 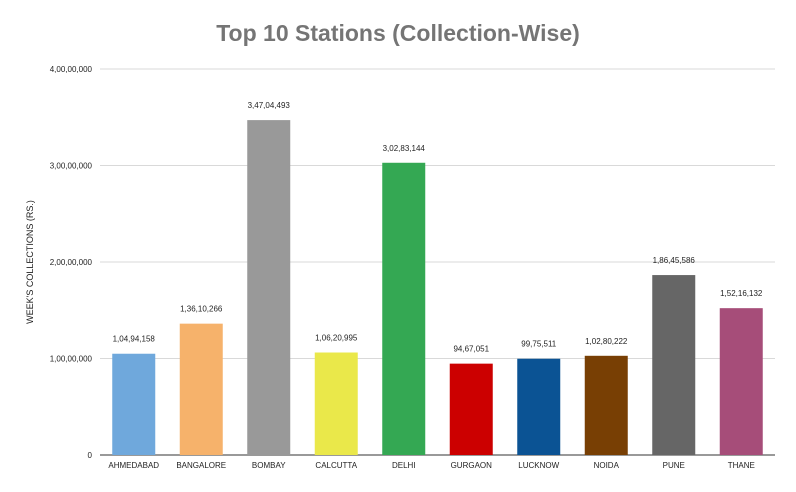 I want to click on data-label: 3,47,04,493, so click(x=269, y=105).